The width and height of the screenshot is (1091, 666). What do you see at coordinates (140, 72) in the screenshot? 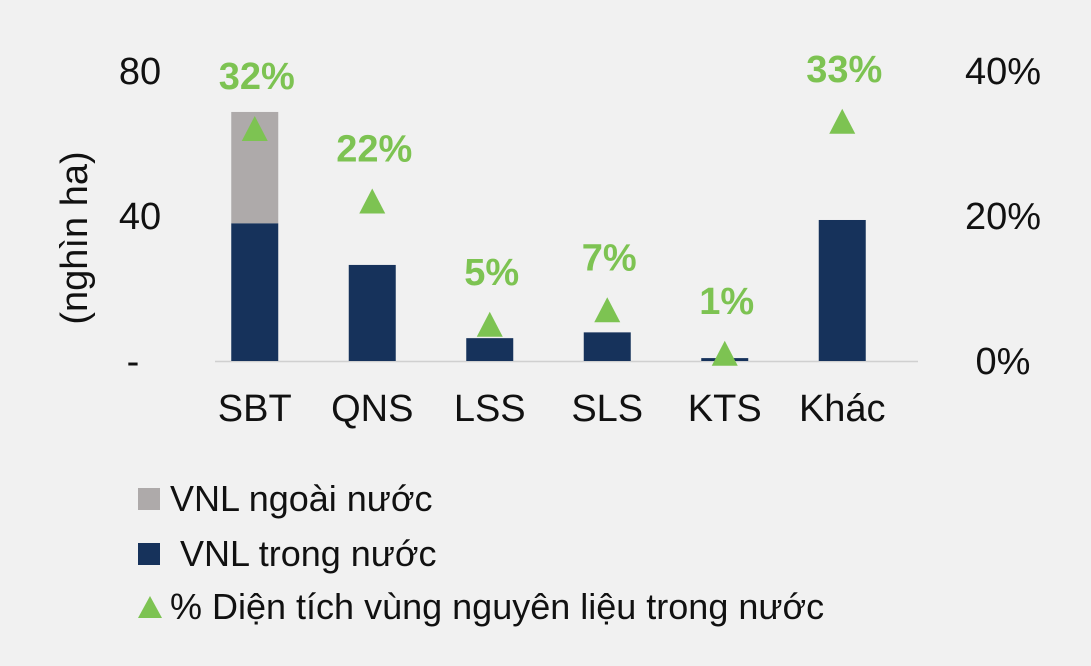
I see `y-tick-label: 80` at bounding box center [140, 72].